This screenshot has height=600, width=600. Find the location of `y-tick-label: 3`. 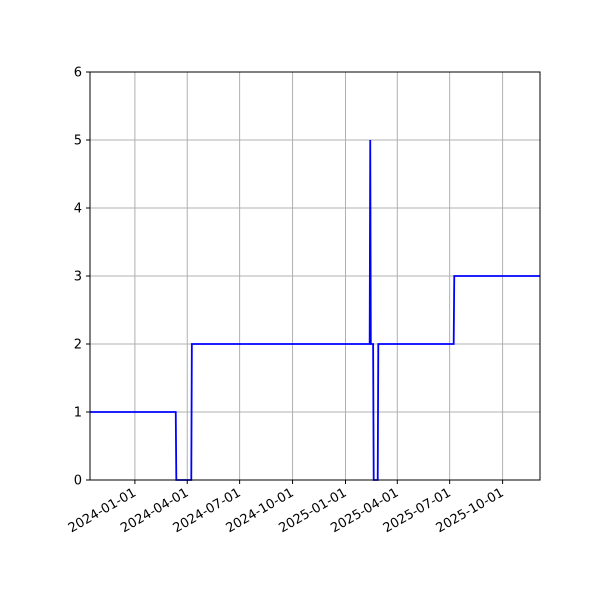

y-tick-label: 3 is located at coordinates (78, 277).